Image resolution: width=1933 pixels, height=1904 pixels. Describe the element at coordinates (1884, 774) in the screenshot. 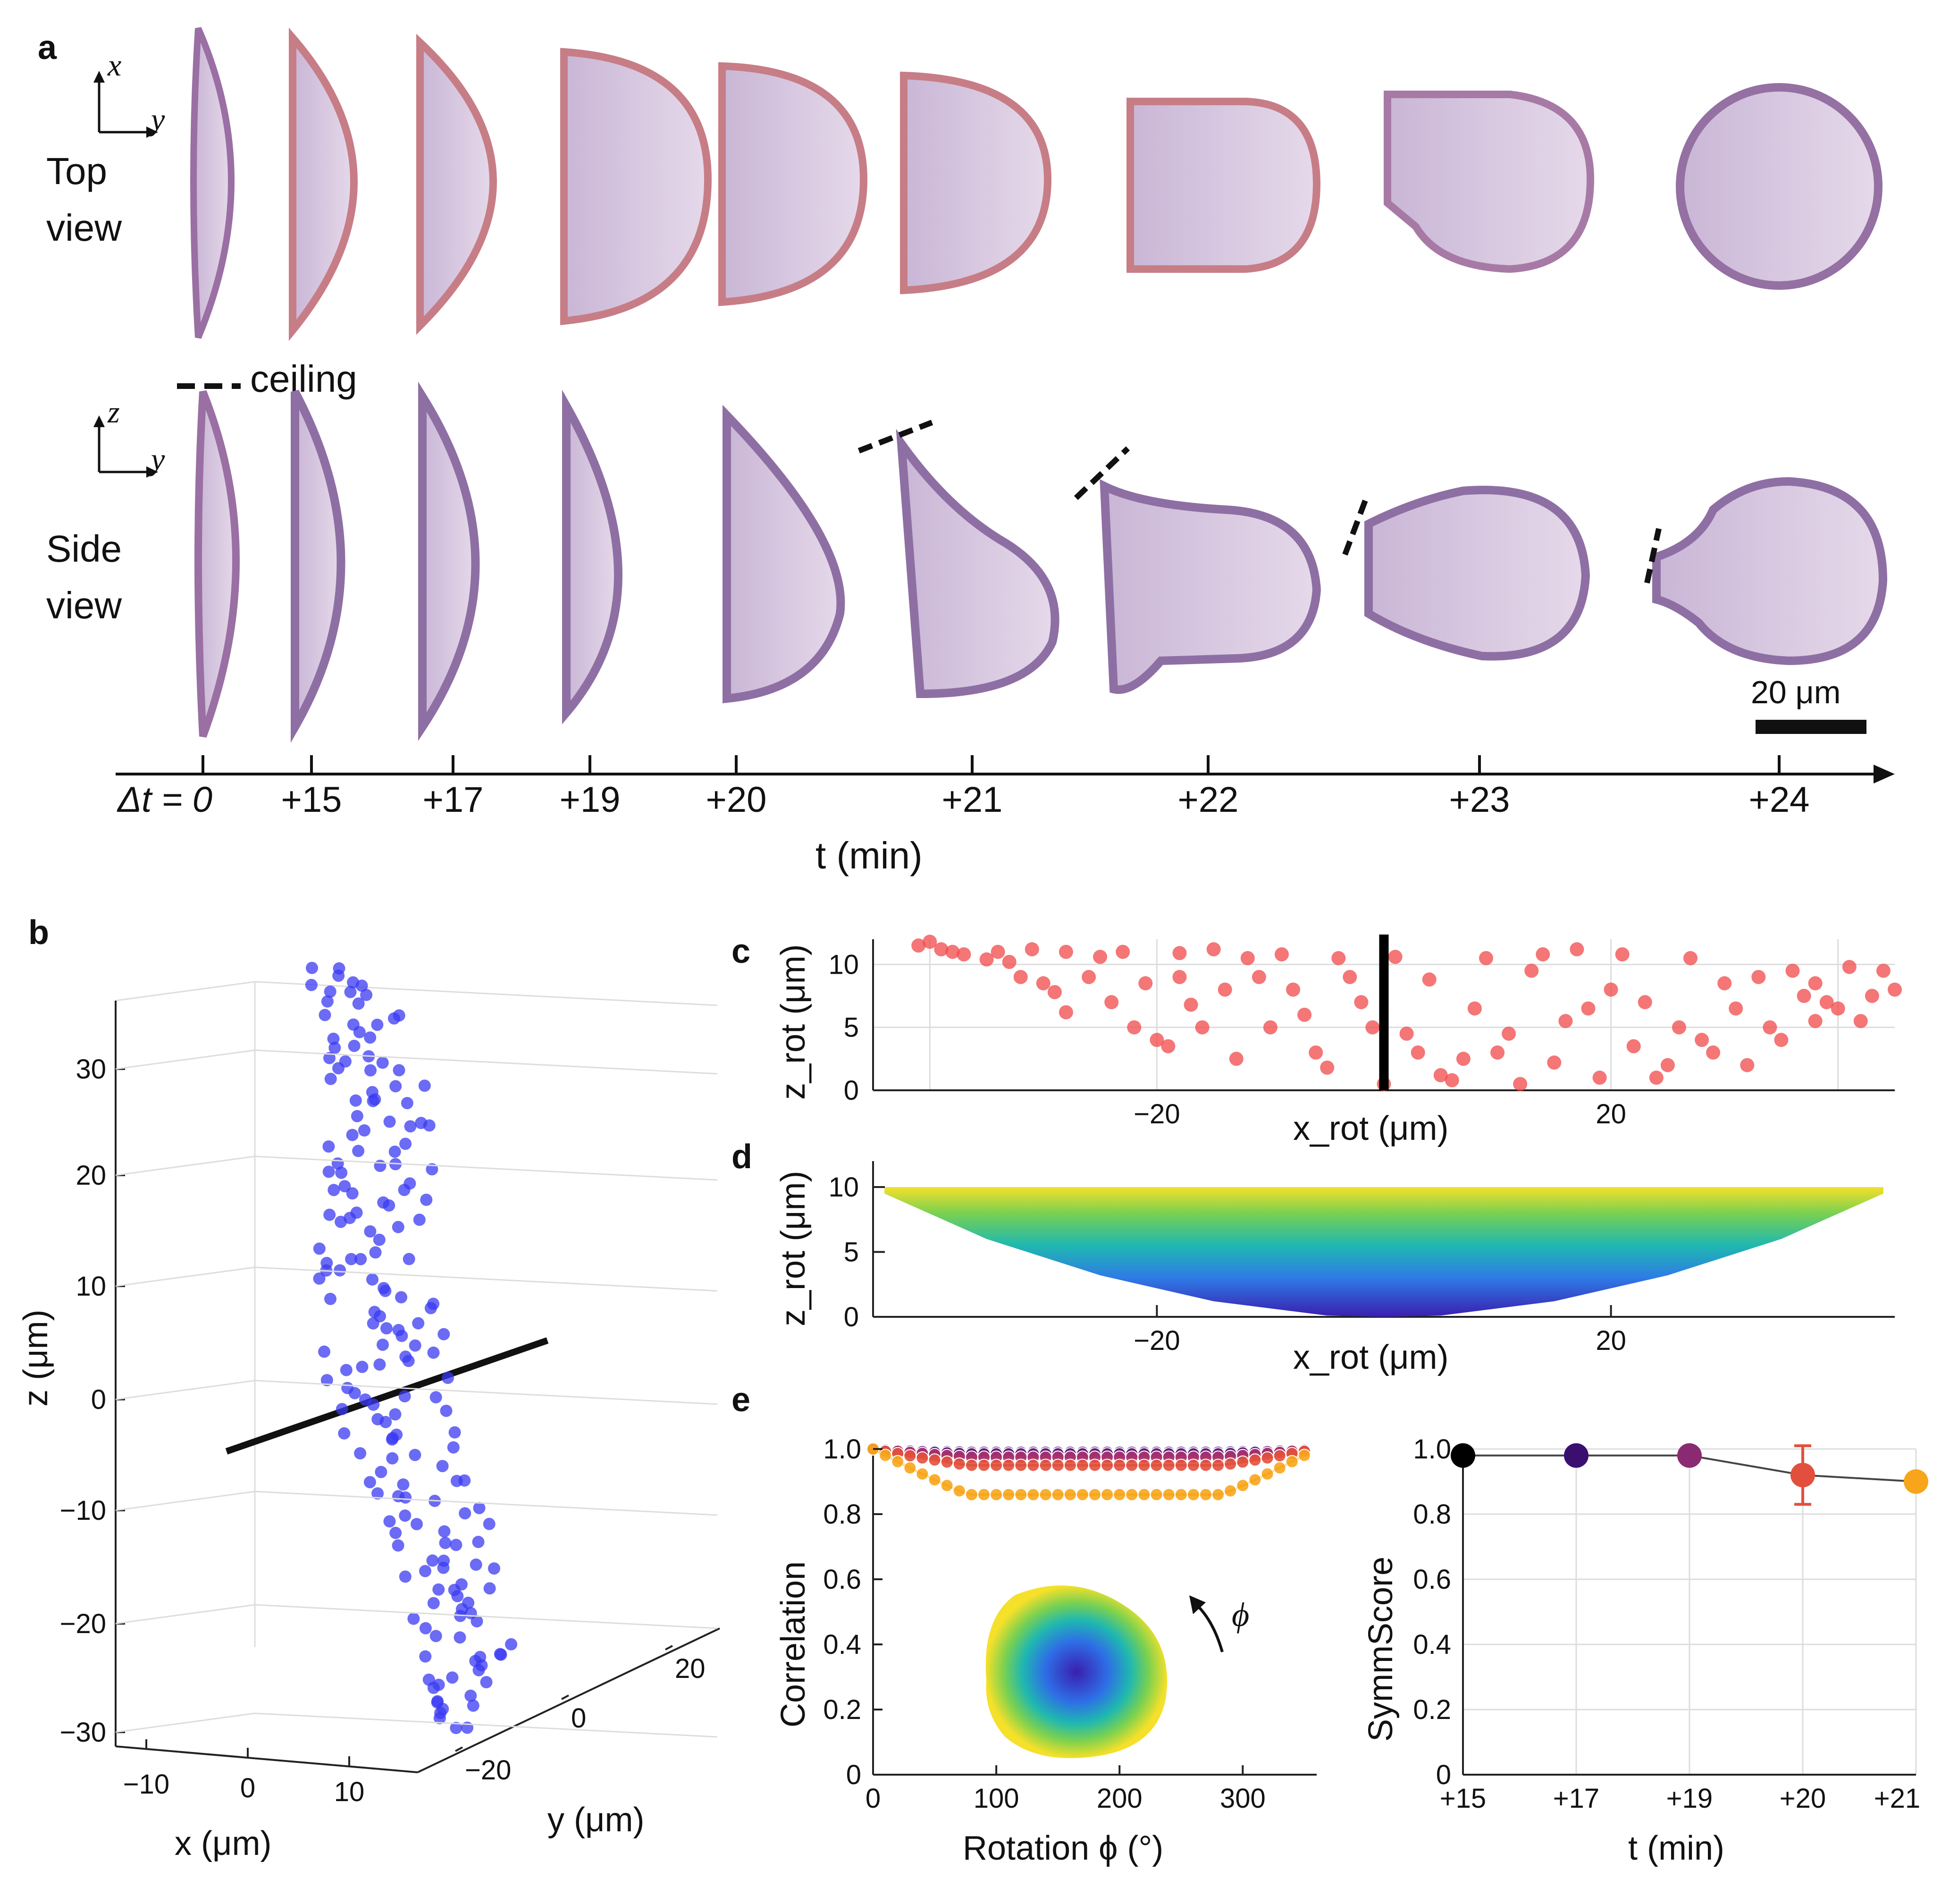

I see `time-axis-arrow` at that location.